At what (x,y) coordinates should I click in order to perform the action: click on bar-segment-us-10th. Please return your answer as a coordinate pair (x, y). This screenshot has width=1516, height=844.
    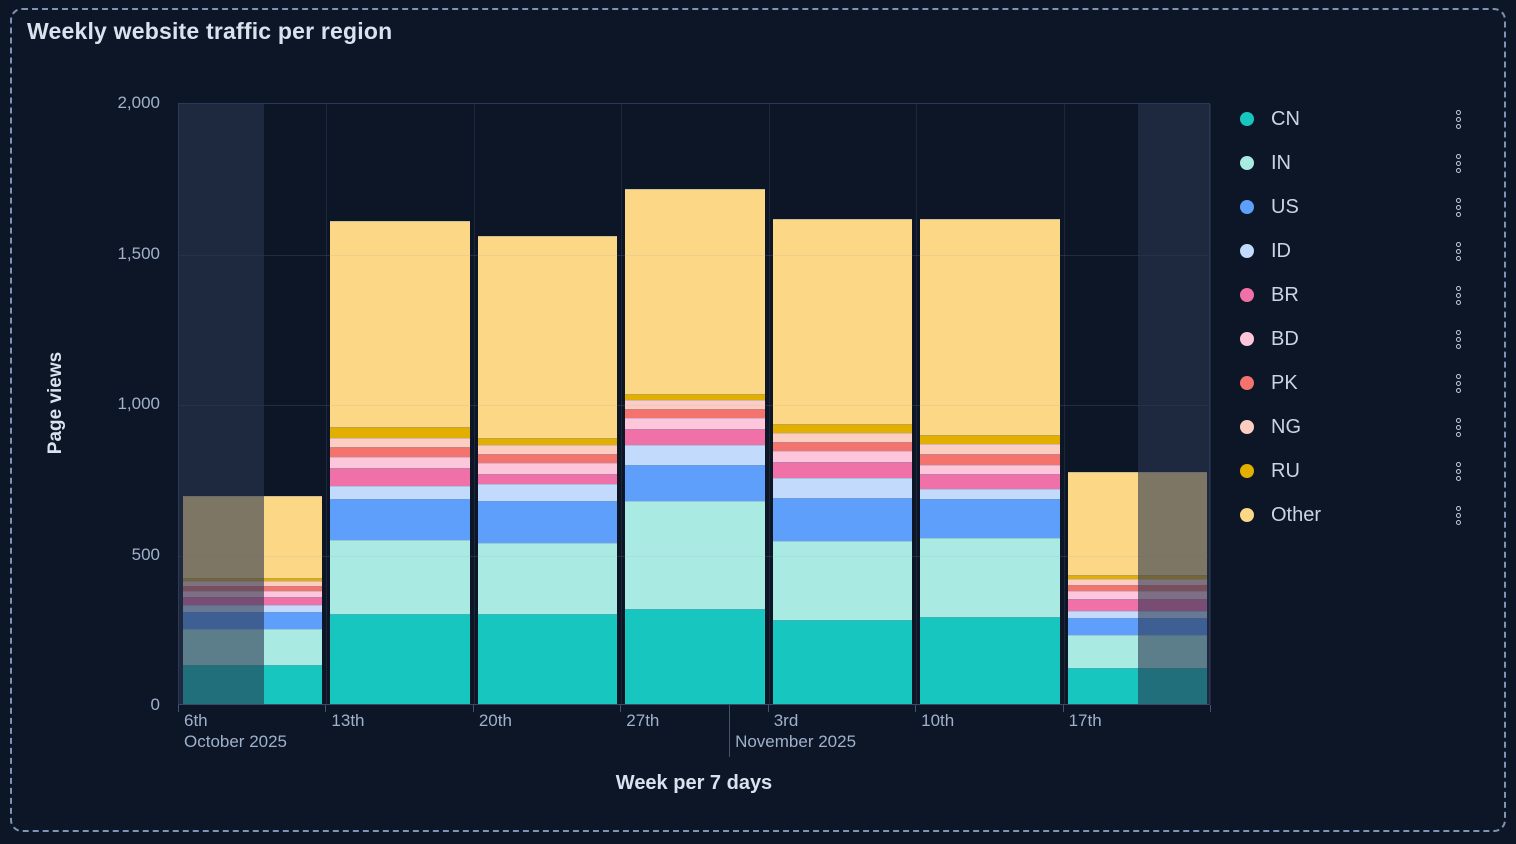
    Looking at the image, I should click on (990, 519).